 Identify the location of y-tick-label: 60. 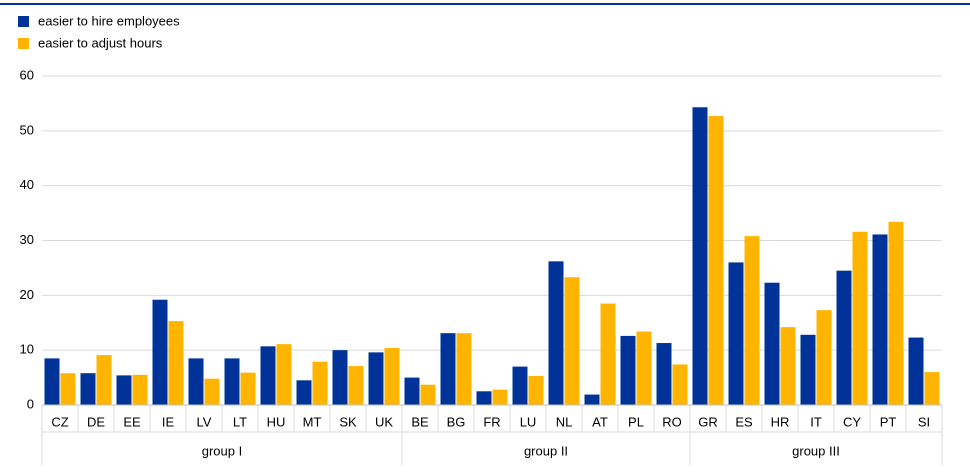
(27, 74).